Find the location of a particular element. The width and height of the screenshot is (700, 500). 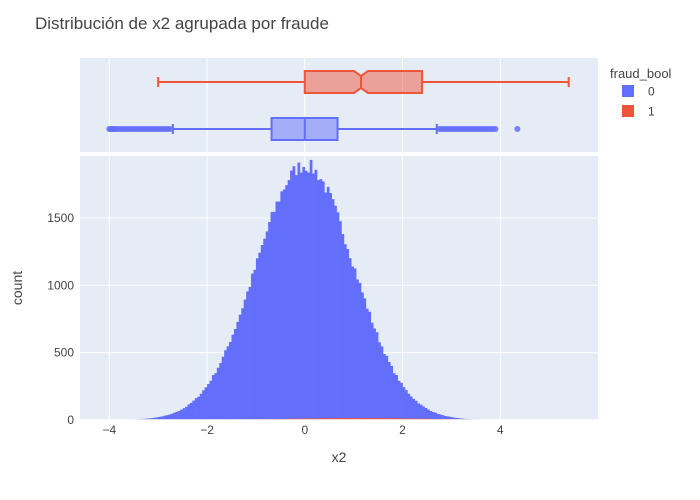

legend: fraud_bool 0 1 is located at coordinates (641, 92).